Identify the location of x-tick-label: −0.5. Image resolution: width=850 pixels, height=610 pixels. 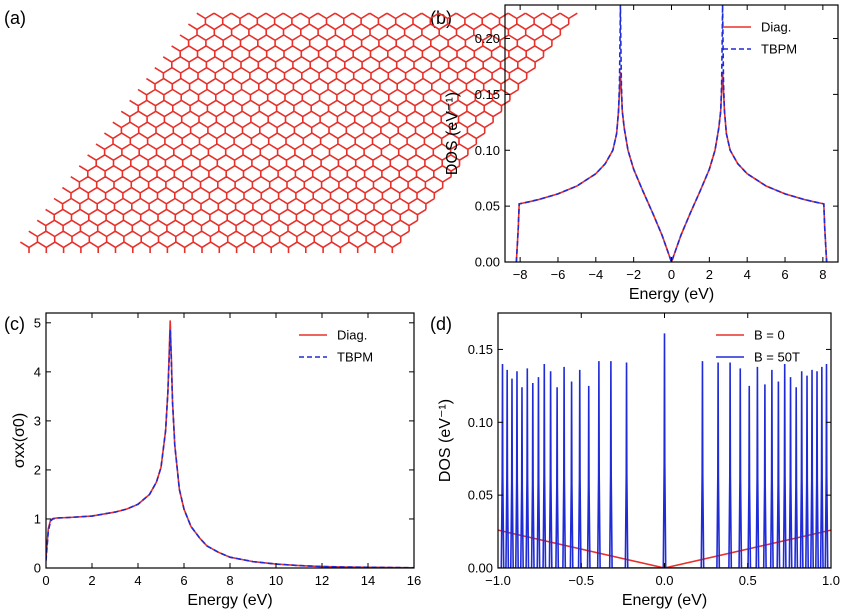
(581, 580).